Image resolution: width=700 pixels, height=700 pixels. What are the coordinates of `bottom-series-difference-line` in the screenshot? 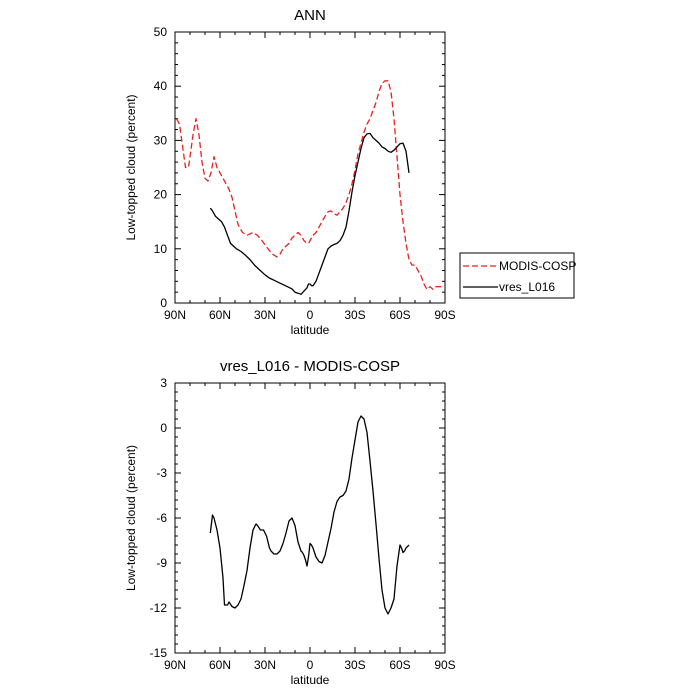 It's located at (309, 515).